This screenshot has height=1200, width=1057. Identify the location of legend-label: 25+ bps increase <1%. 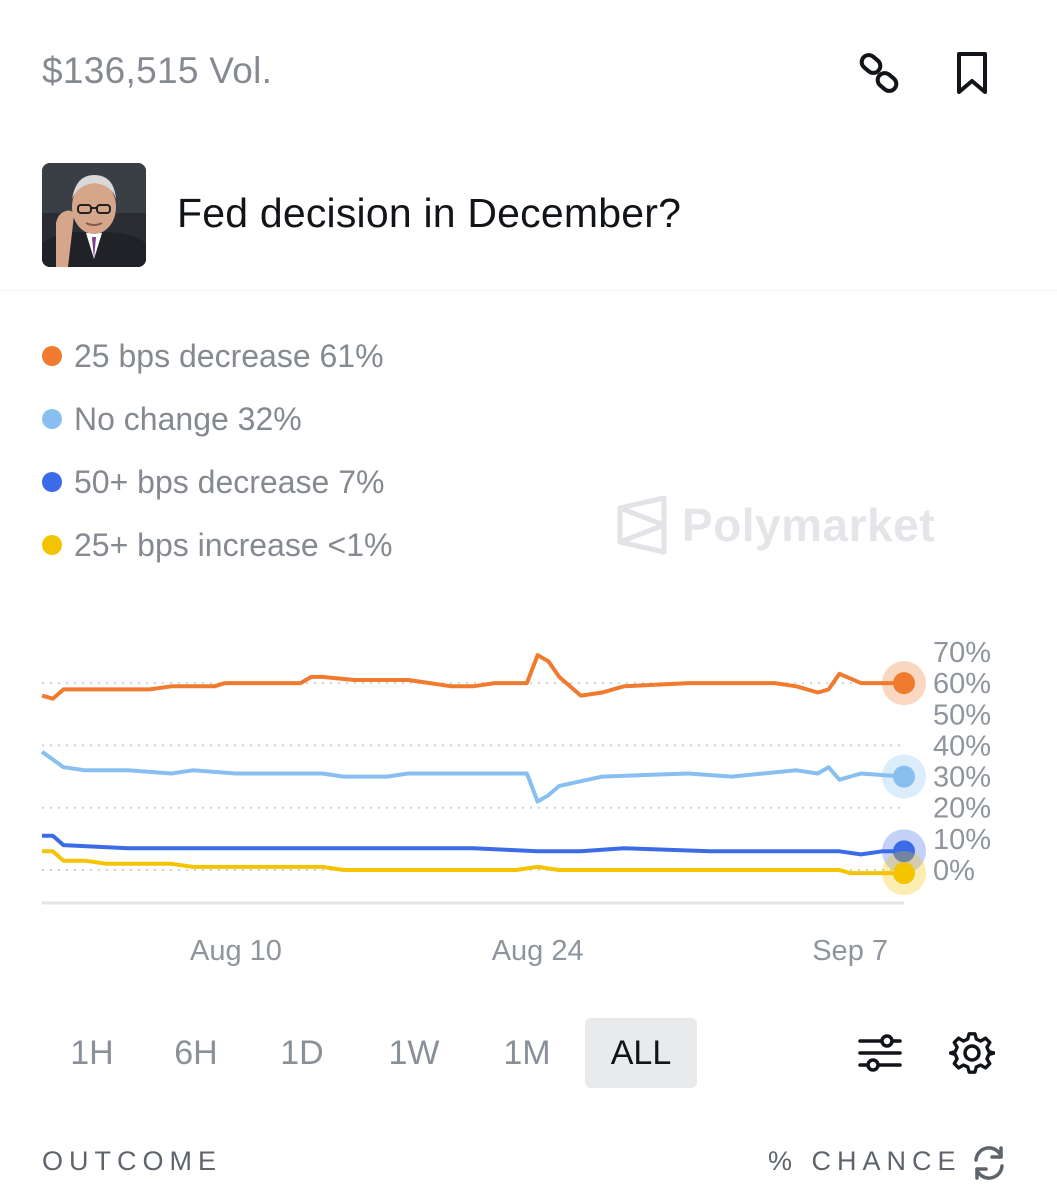
(233, 544).